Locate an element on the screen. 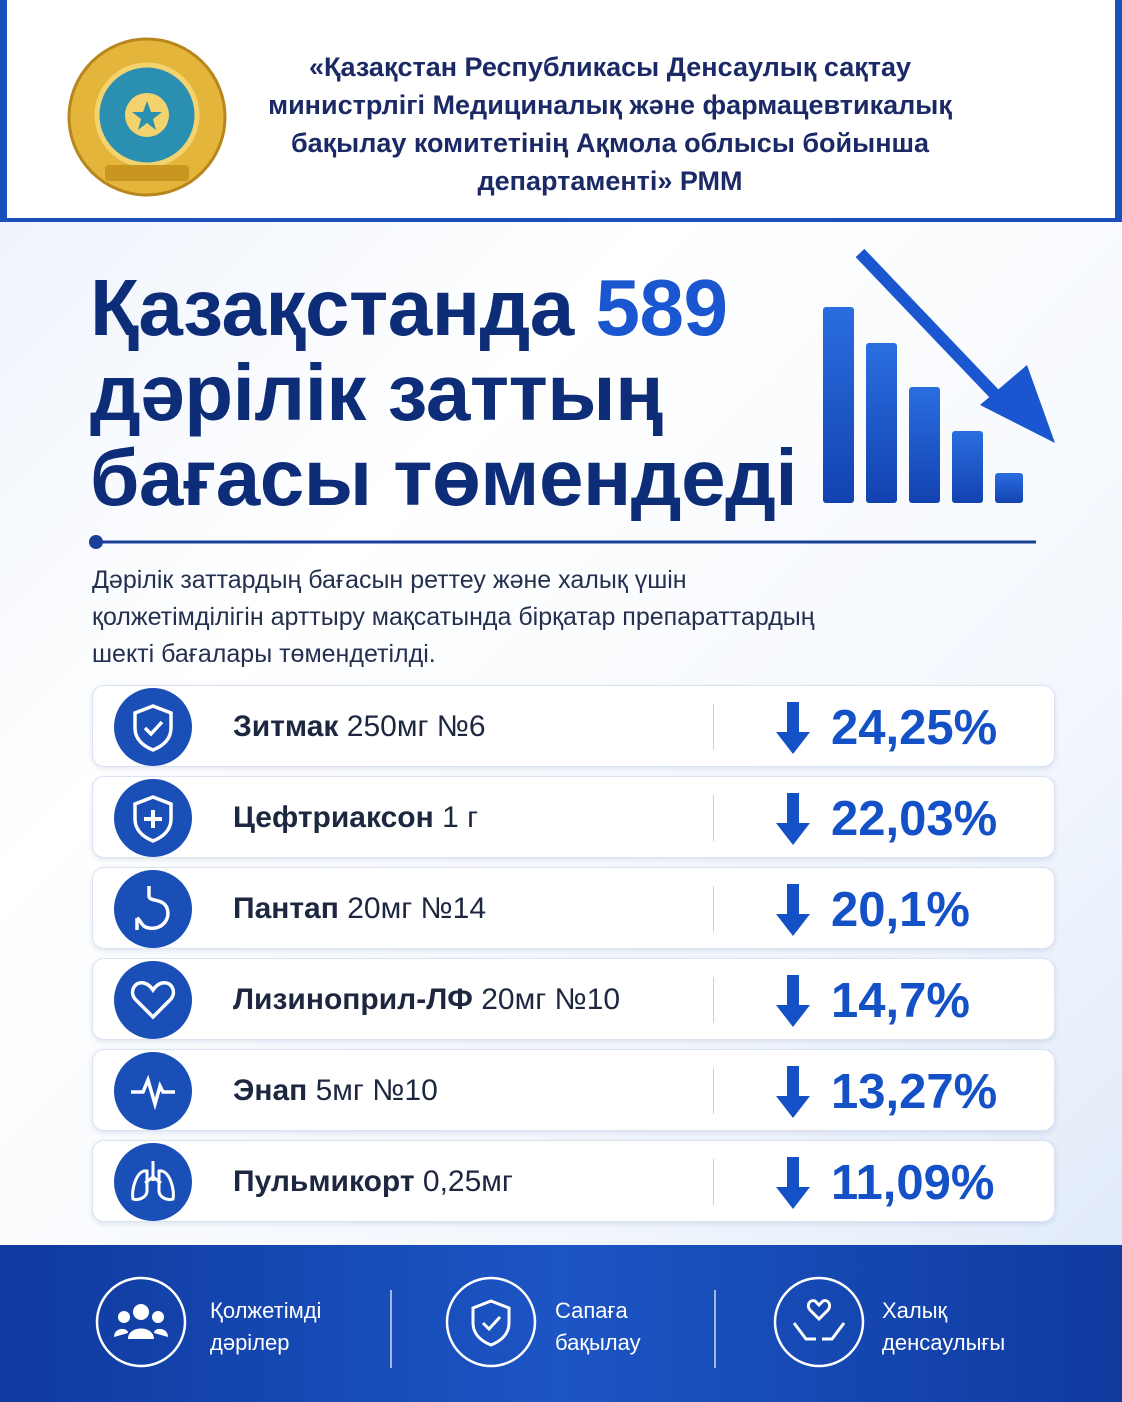 This screenshot has height=1402, width=1122. footer-label: дәрілер is located at coordinates (250, 1342).